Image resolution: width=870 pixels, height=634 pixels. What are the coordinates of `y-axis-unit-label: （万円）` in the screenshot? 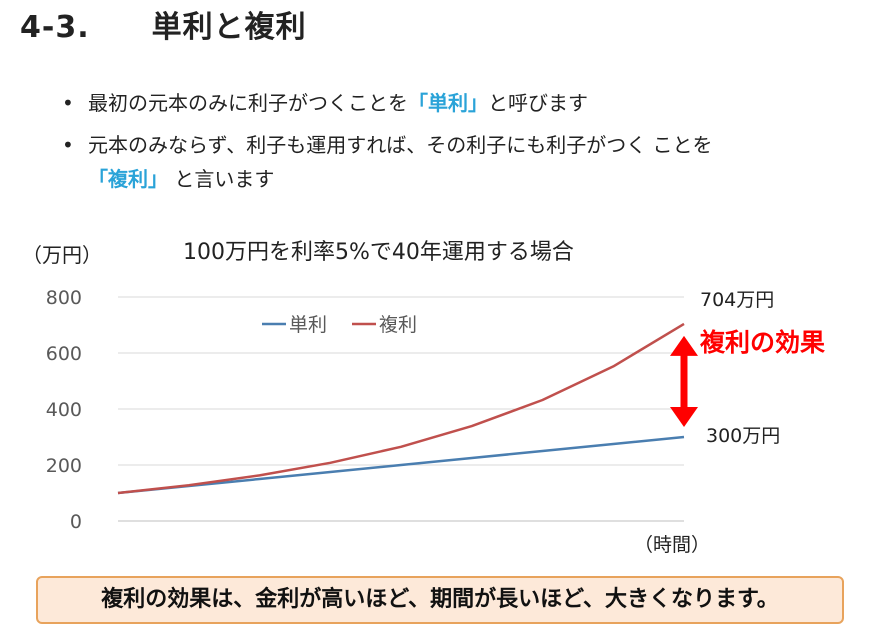 It's located at (62, 255).